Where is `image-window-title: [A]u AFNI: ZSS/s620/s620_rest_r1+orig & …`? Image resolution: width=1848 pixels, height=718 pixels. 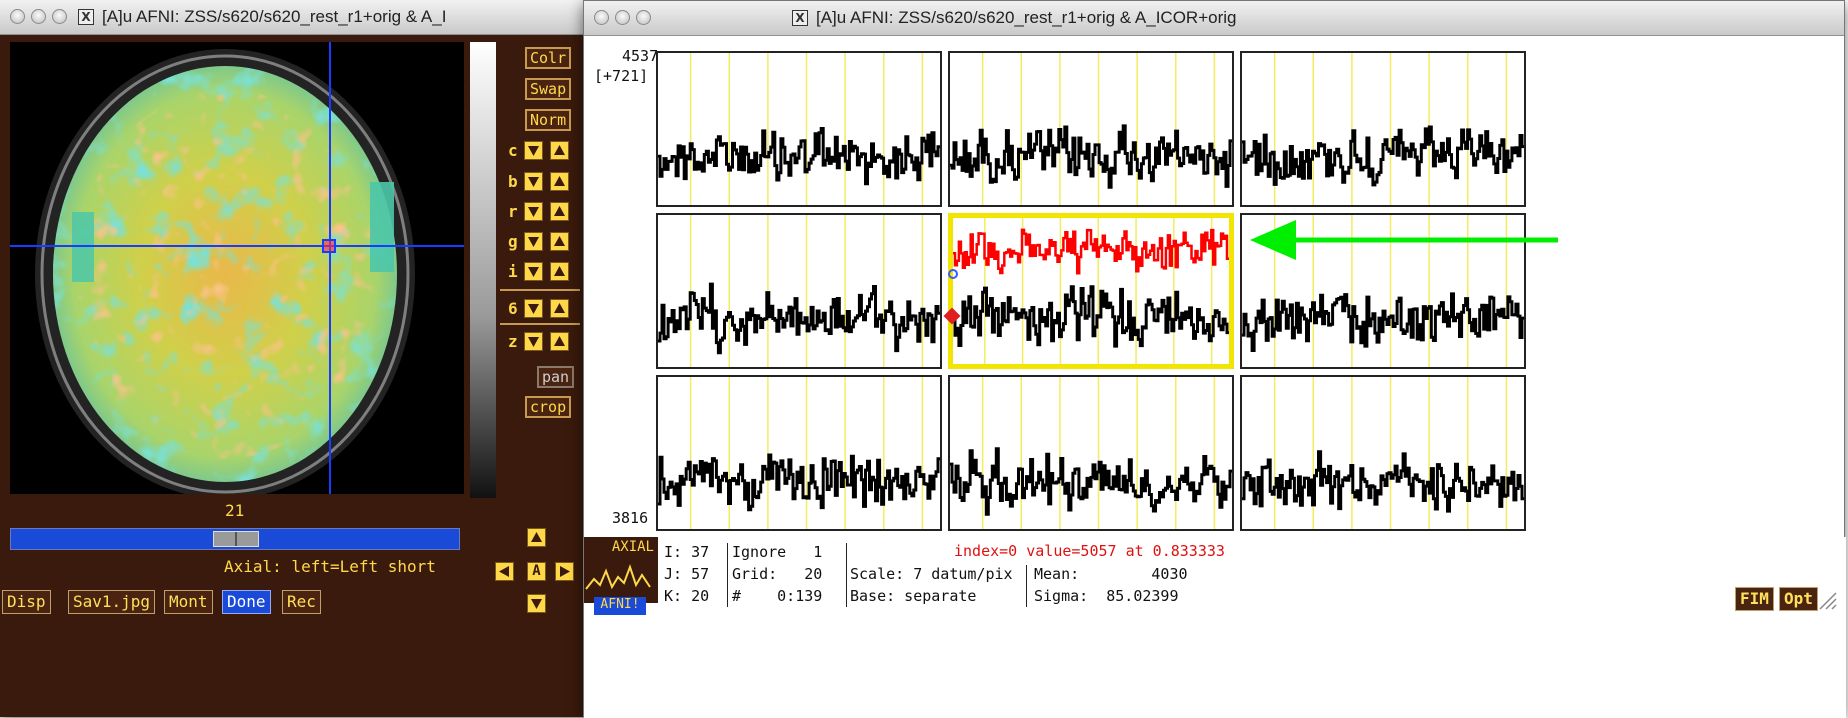 image-window-title: [A]u AFNI: ZSS/s620/s620_rest_r1+orig & … is located at coordinates (274, 16).